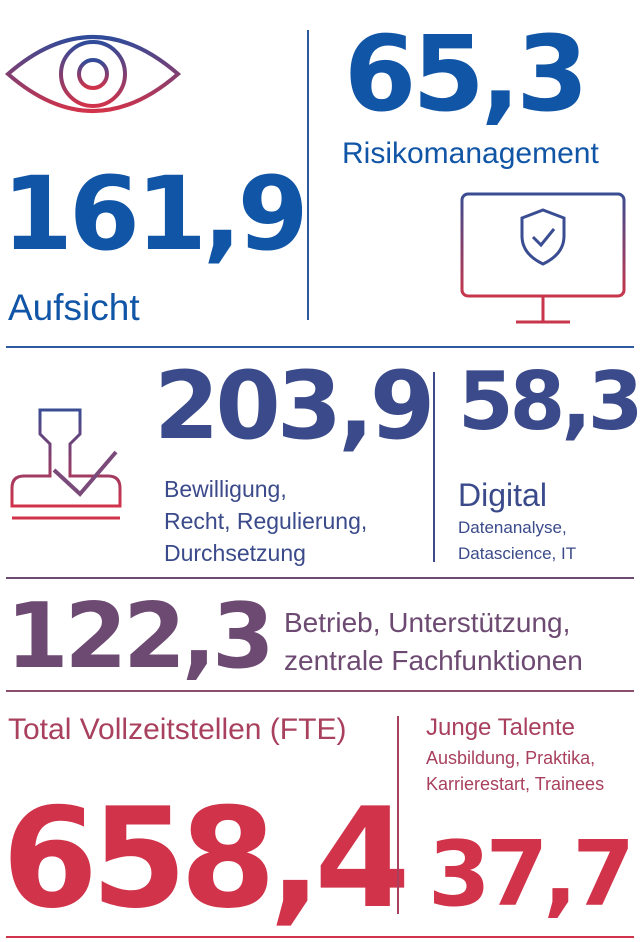 This screenshot has height=942, width=640. What do you see at coordinates (433, 660) in the screenshot?
I see `betrieb-line-2: zentrale Fachfunktionen` at bounding box center [433, 660].